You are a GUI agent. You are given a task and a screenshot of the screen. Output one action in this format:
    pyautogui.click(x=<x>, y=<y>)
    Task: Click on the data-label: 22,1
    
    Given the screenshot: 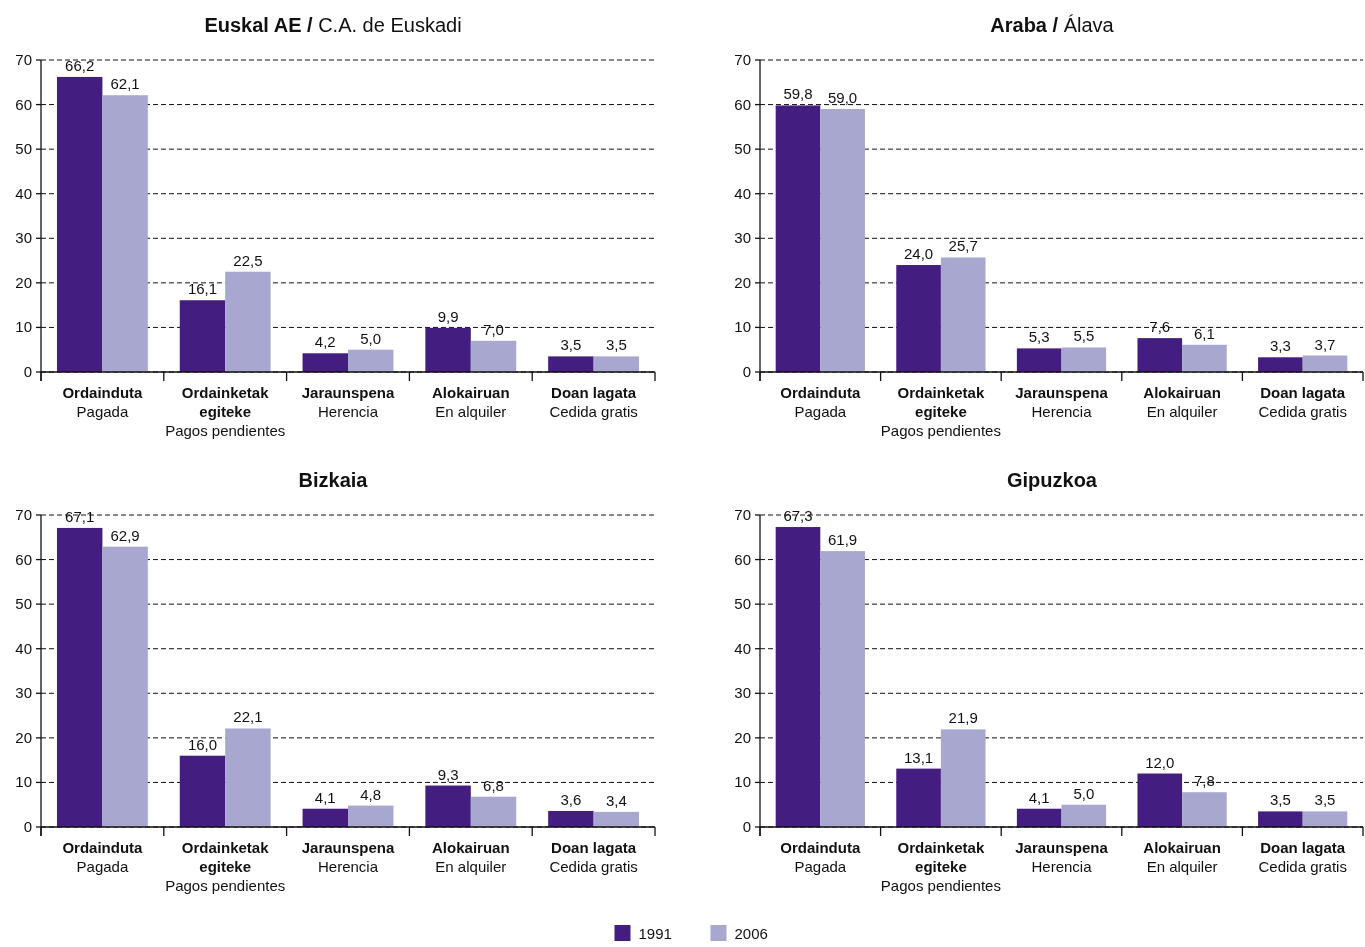 What is the action you would take?
    pyautogui.click(x=248, y=717)
    